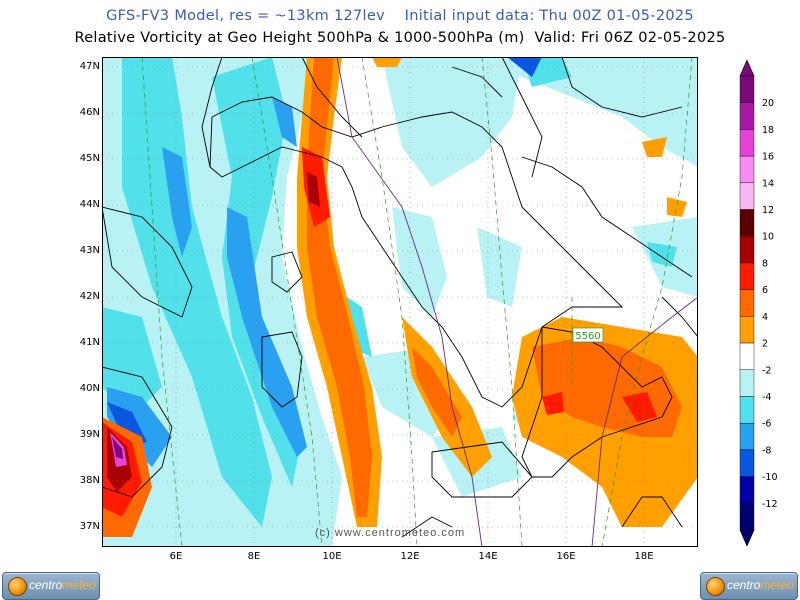  What do you see at coordinates (89, 388) in the screenshot?
I see `lat-label: 40N` at bounding box center [89, 388].